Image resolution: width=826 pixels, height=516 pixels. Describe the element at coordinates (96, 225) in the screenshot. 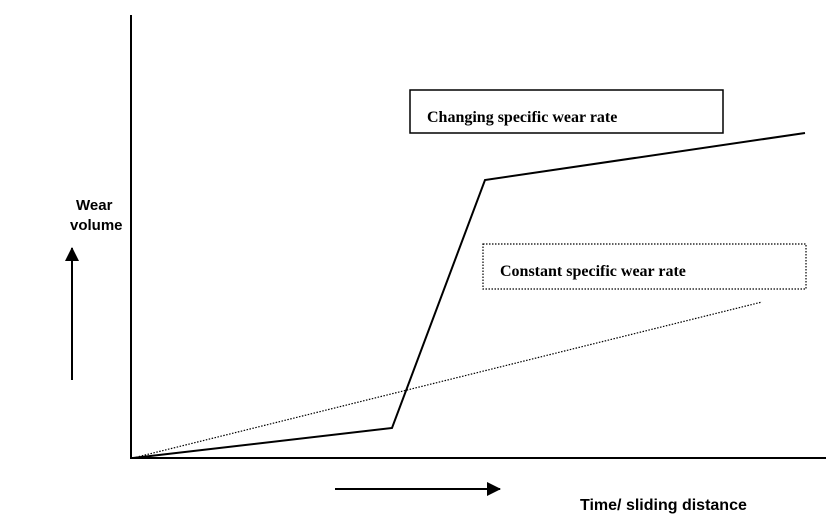

I see `y-axis-label: volume` at that location.